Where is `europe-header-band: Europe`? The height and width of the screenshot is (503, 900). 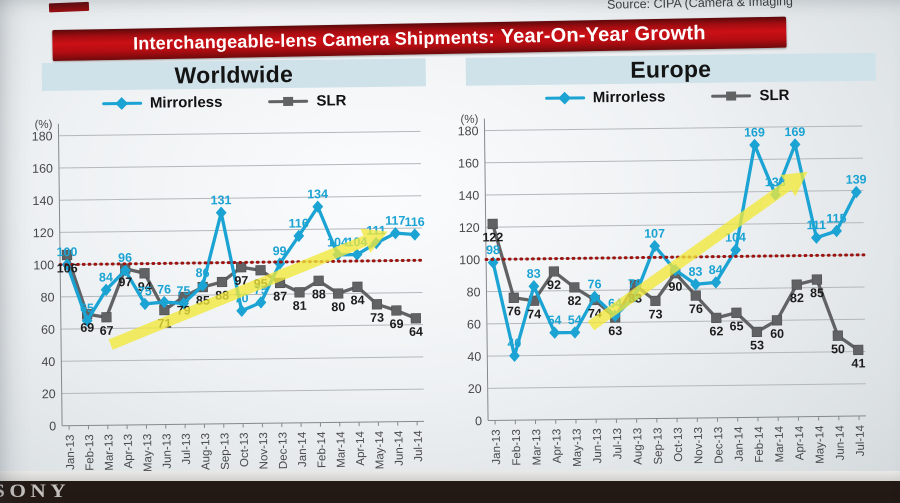
europe-header-band: Europe is located at coordinates (670, 69).